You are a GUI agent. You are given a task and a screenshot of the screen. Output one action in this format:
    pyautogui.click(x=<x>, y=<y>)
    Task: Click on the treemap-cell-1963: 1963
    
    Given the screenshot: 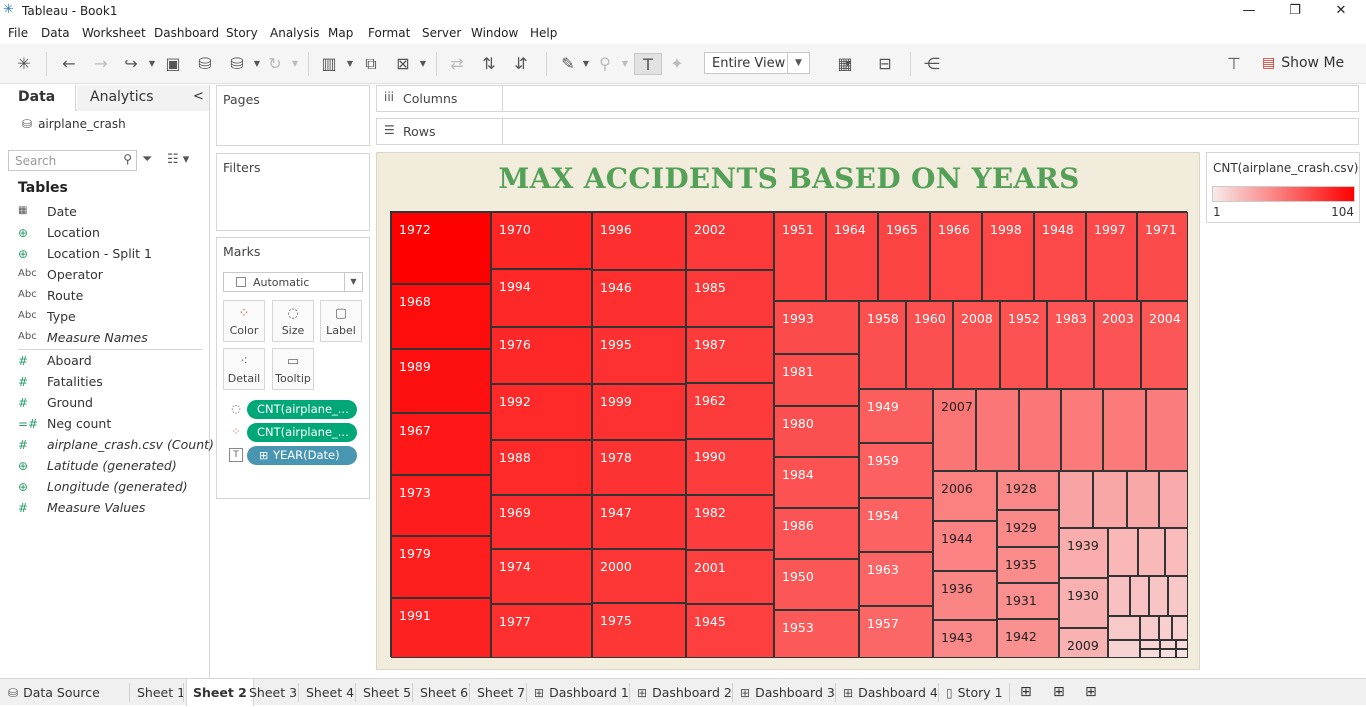 What is the action you would take?
    pyautogui.click(x=896, y=579)
    